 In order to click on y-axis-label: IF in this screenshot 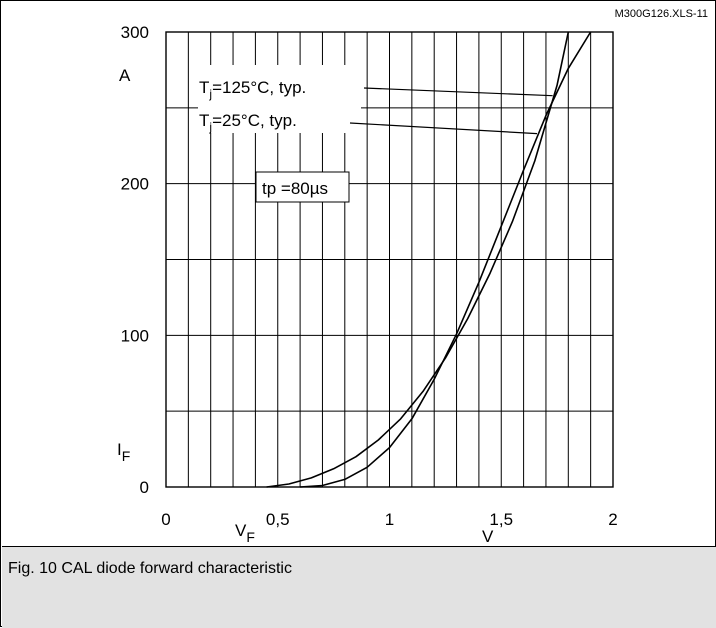, I will do `click(123, 452)`.